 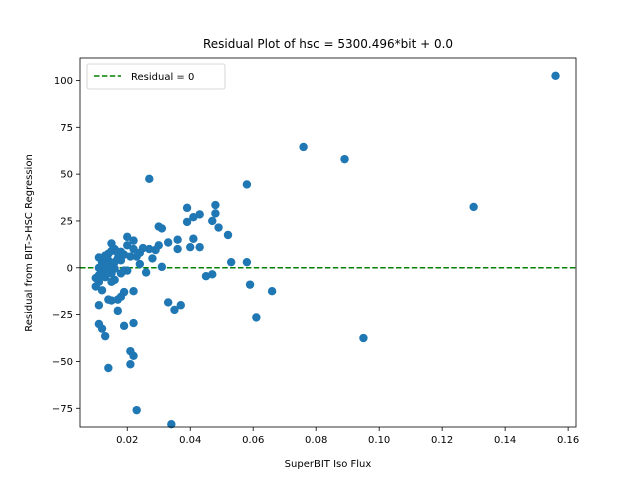 What do you see at coordinates (379, 440) in the screenshot?
I see `x-tick-label: 0.10` at bounding box center [379, 440].